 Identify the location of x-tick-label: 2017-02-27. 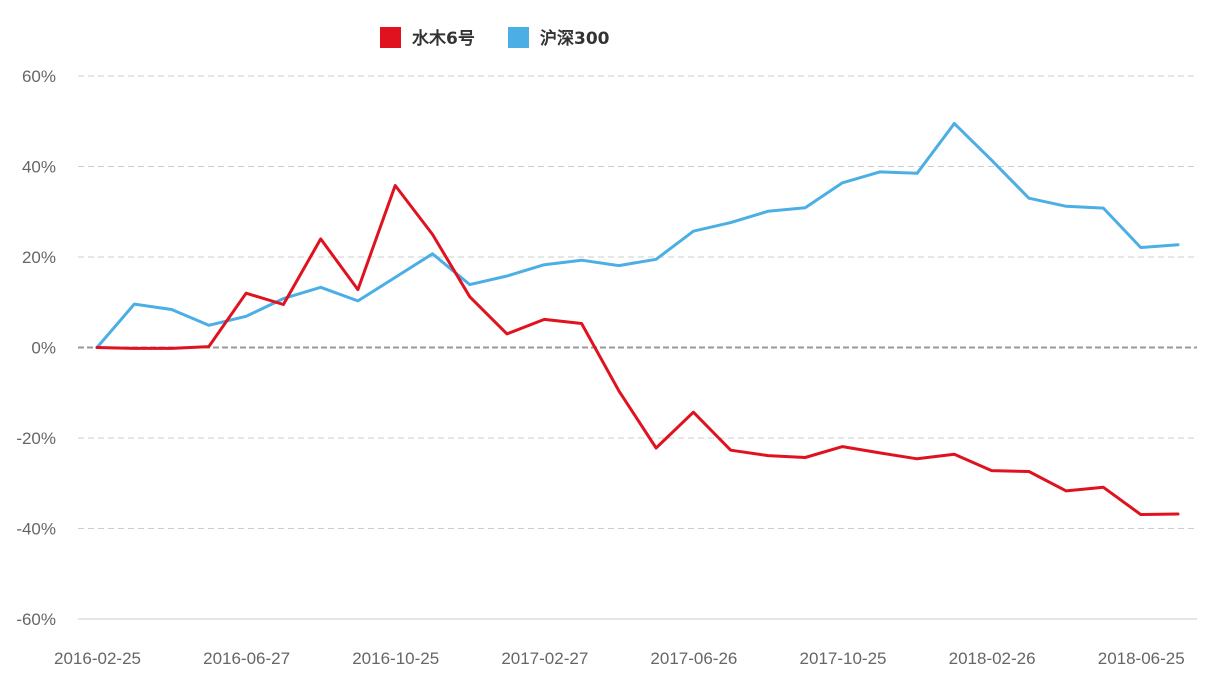
(544, 658).